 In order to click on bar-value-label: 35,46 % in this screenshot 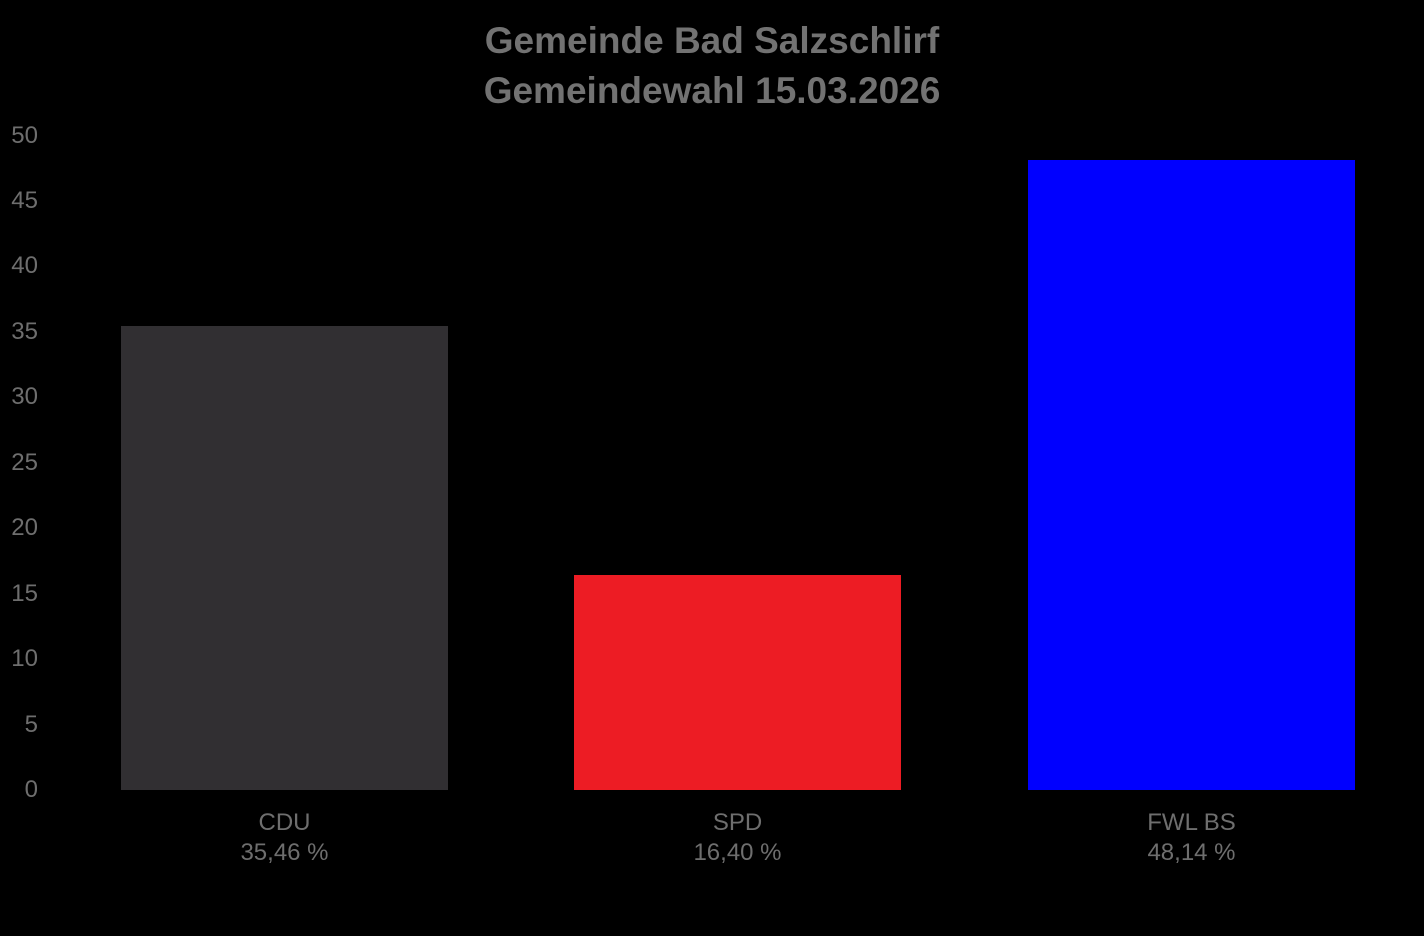, I will do `click(284, 852)`.